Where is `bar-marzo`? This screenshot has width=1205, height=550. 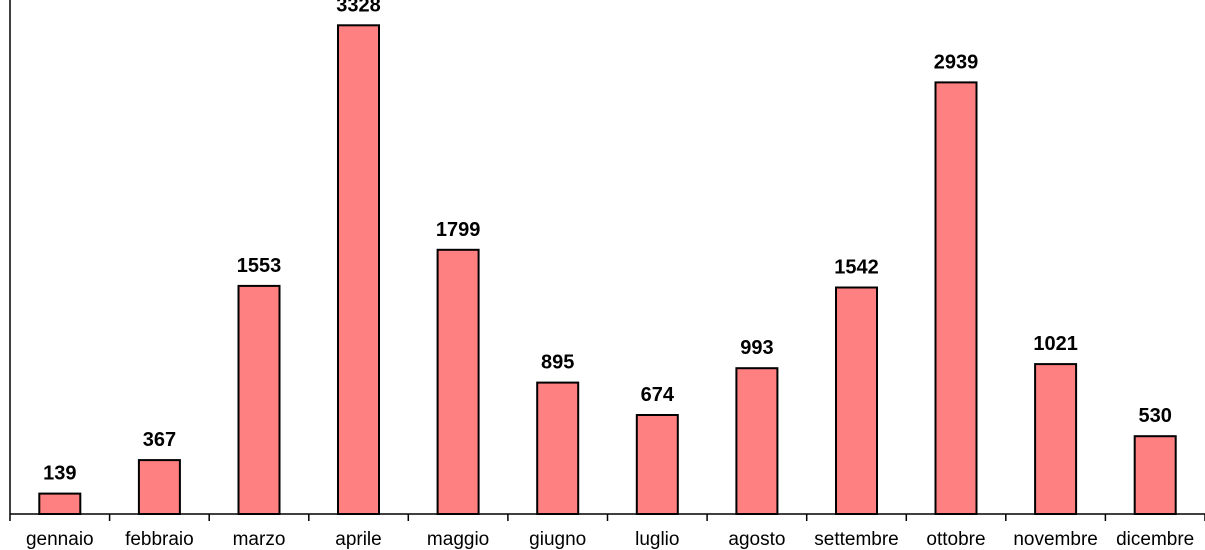
bar-marzo is located at coordinates (259, 400).